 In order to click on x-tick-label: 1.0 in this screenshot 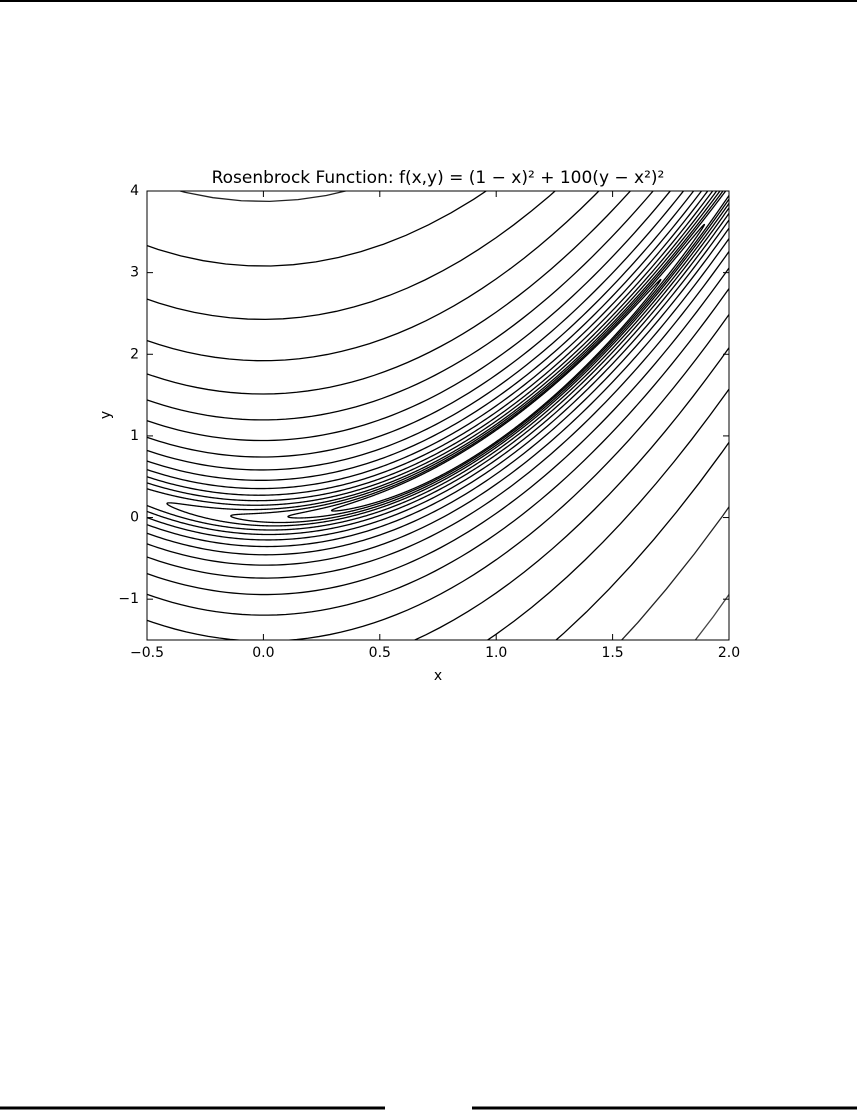, I will do `click(496, 653)`.